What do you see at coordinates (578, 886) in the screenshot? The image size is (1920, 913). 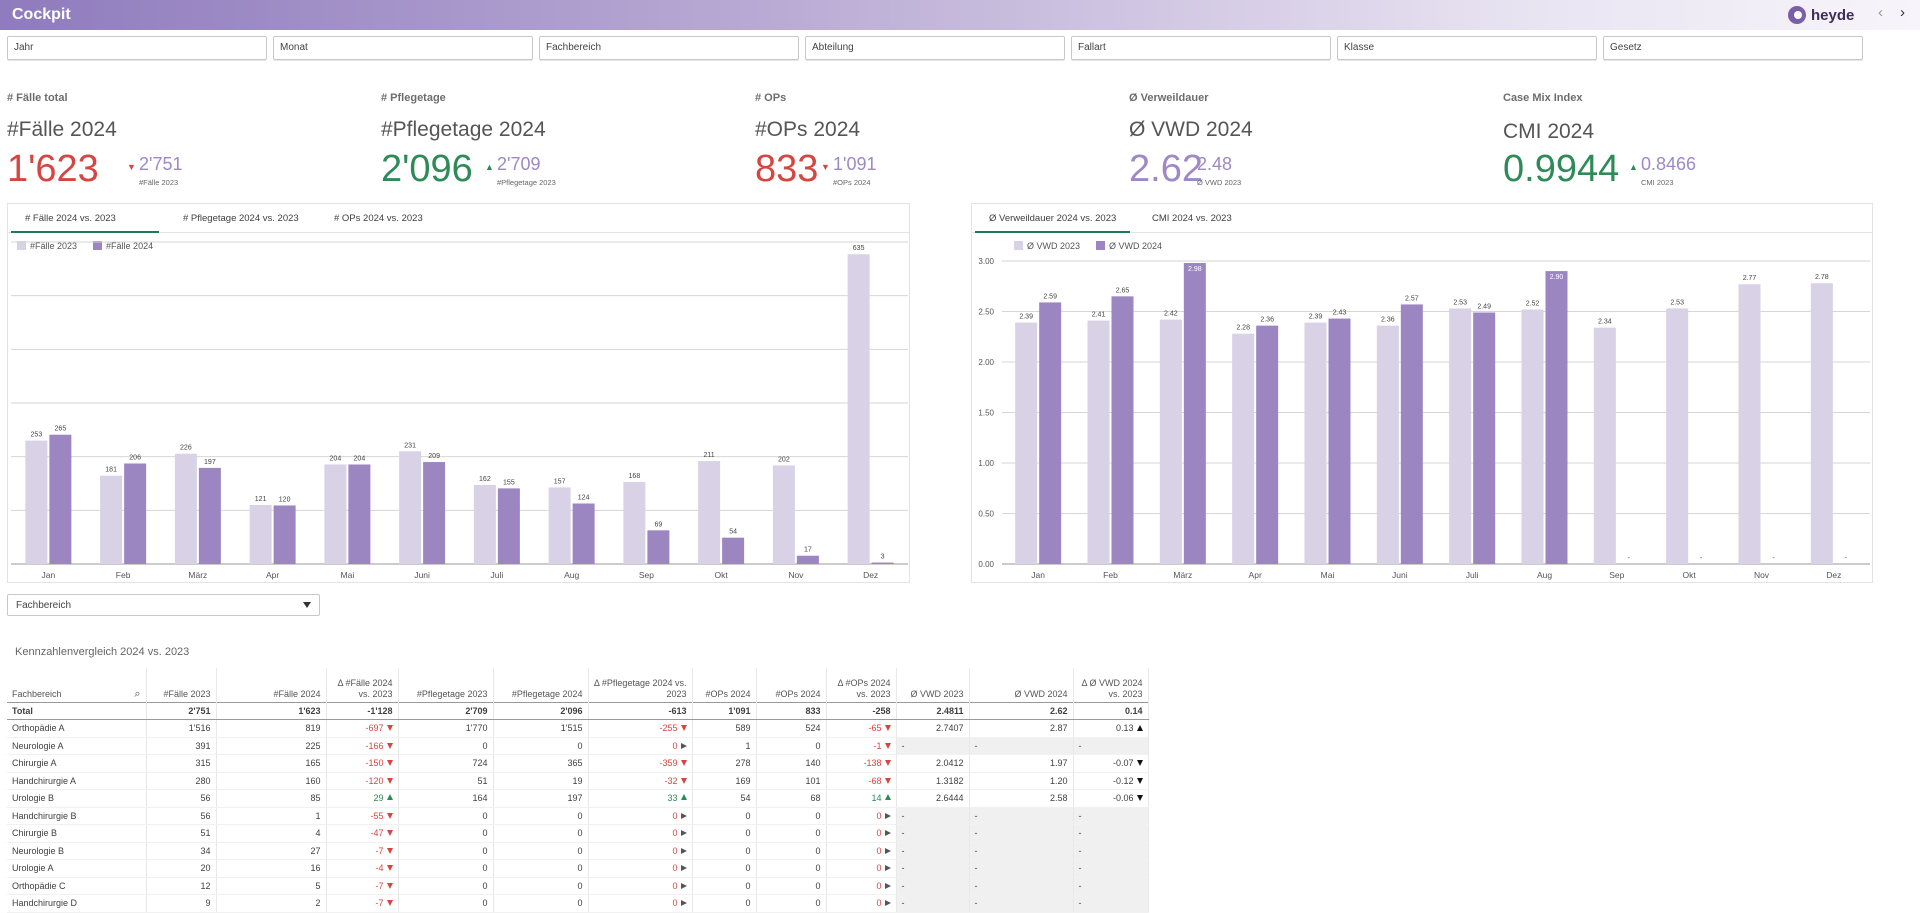 I see `table-row: Orthopädie C 12 5 -7 0 0 0 0 0 0- - -` at bounding box center [578, 886].